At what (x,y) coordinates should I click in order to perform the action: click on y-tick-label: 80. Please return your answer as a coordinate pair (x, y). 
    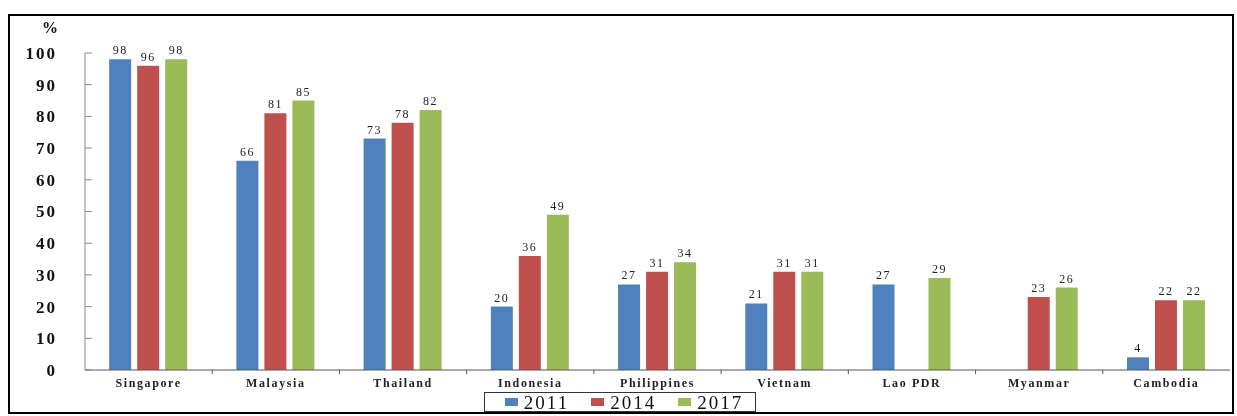
    Looking at the image, I should click on (46, 117).